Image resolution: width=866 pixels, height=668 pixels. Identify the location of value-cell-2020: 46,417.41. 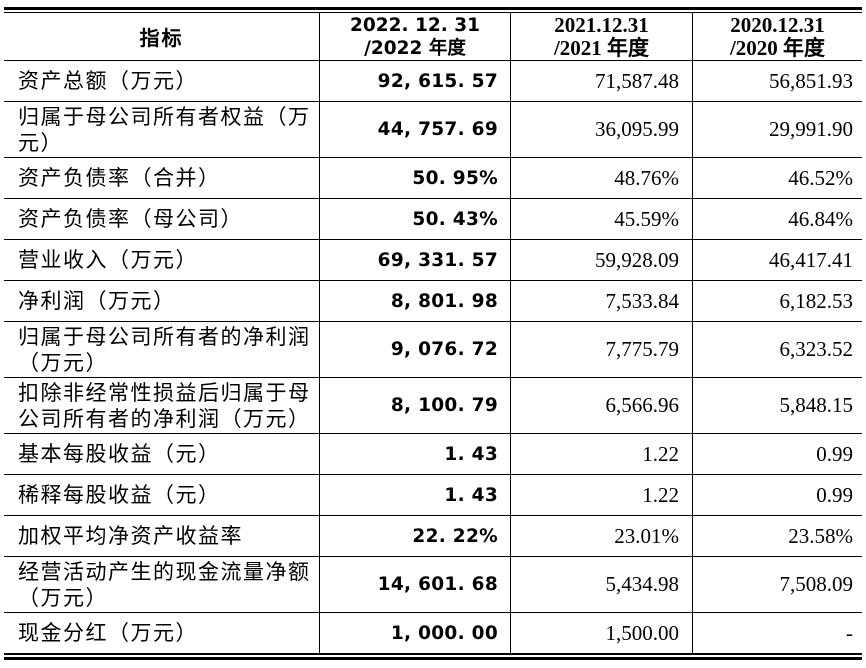
(777, 260).